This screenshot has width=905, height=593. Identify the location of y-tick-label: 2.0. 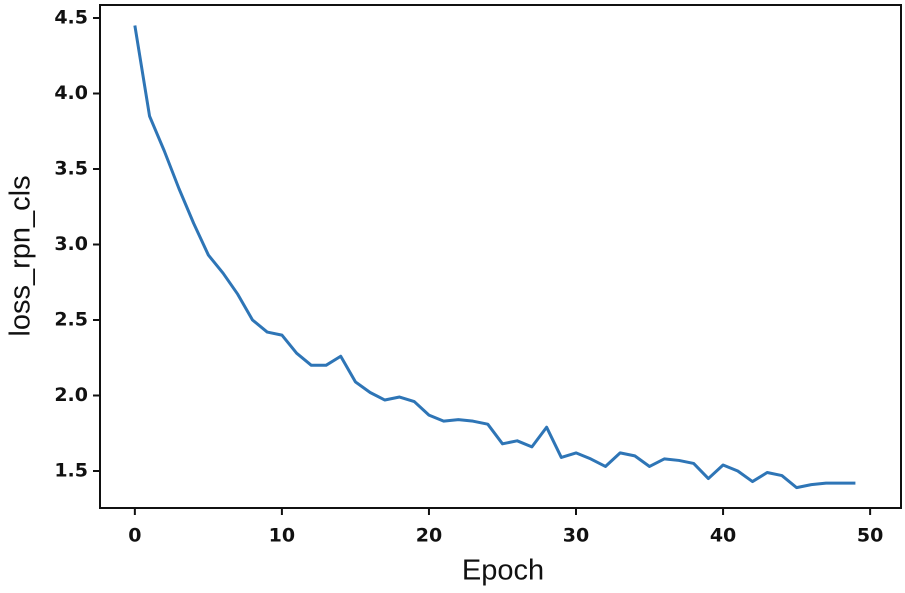
(71, 395).